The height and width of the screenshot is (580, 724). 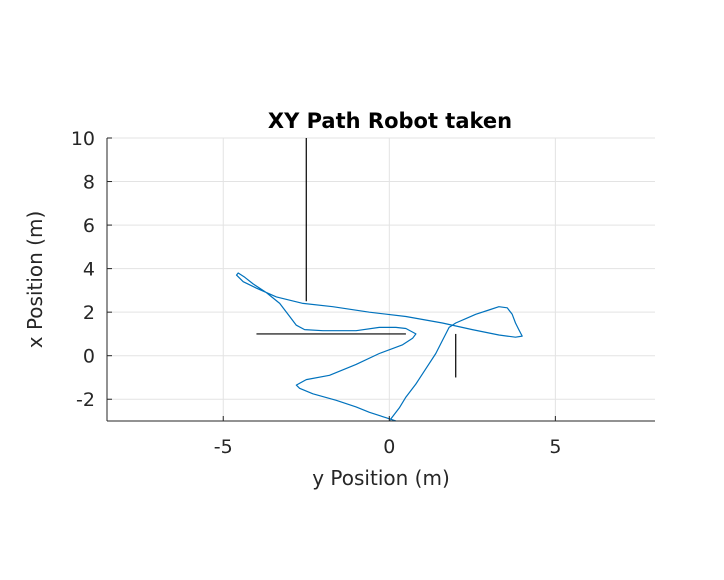 What do you see at coordinates (356, 258) in the screenshot?
I see `reference-lines` at bounding box center [356, 258].